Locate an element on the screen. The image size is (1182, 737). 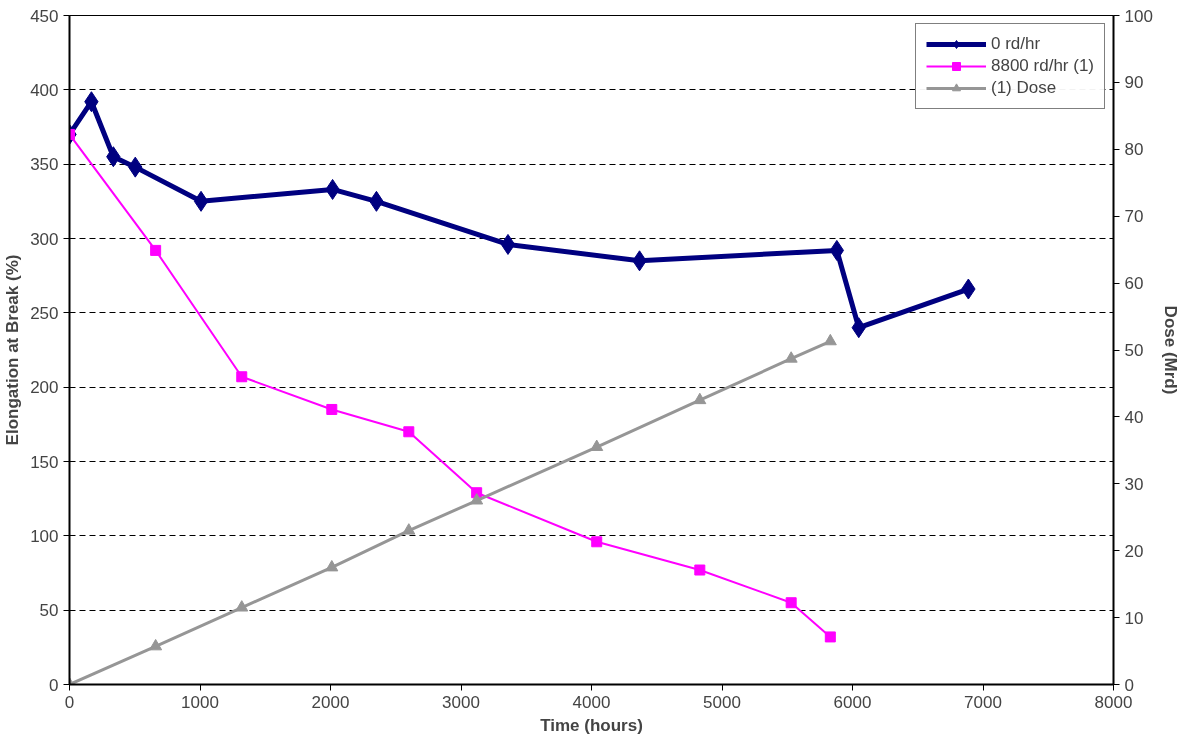
y2-tick-label: 70 is located at coordinates (1134, 217).